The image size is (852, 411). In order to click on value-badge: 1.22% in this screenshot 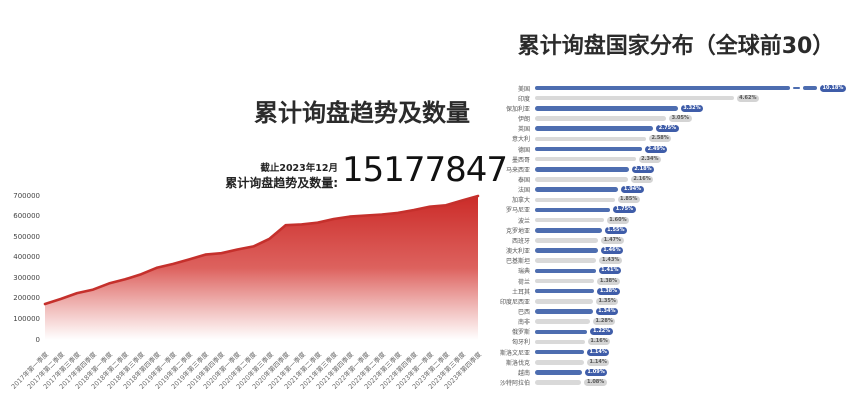, I will do `click(601, 332)`.